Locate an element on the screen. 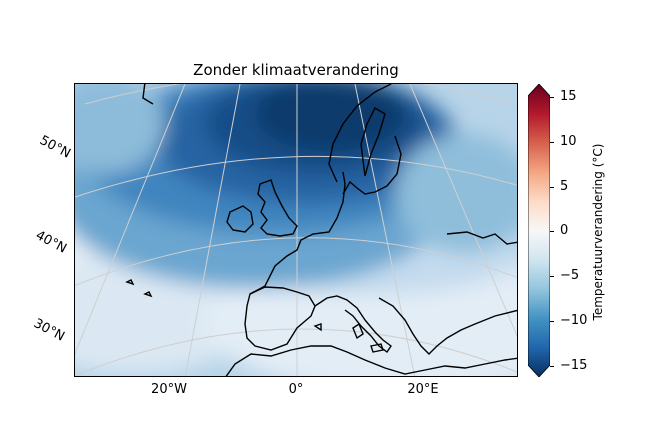  lat-label-40: 40°N is located at coordinates (50, 242).